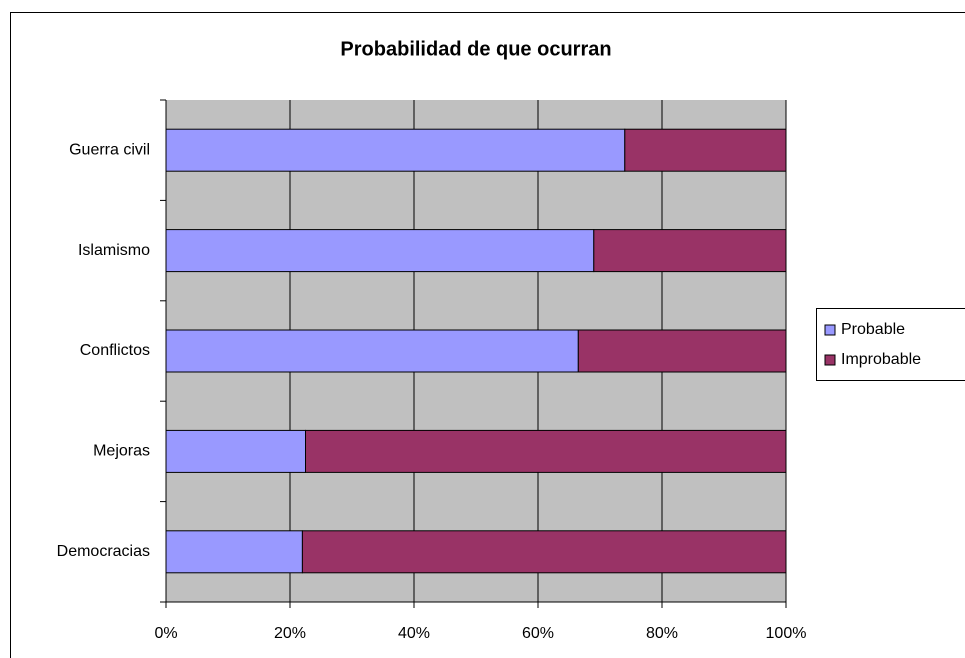 Image resolution: width=965 pixels, height=658 pixels. I want to click on legend-box, so click(890, 344).